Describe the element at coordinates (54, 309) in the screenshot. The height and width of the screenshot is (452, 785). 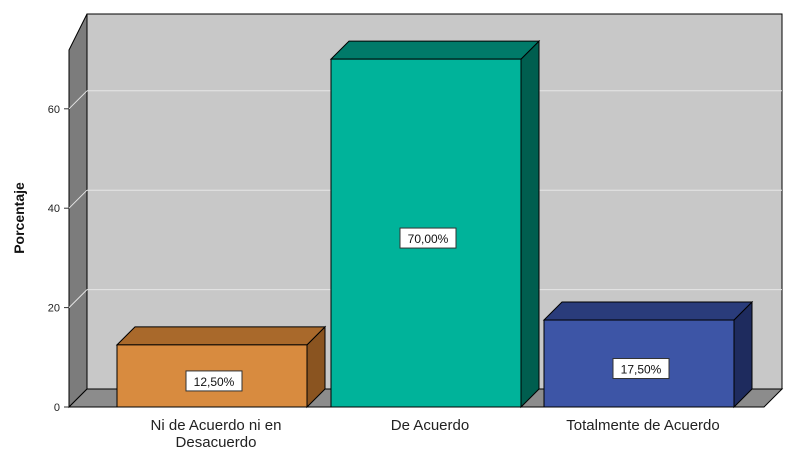
I see `y-tick-label: 20` at that location.